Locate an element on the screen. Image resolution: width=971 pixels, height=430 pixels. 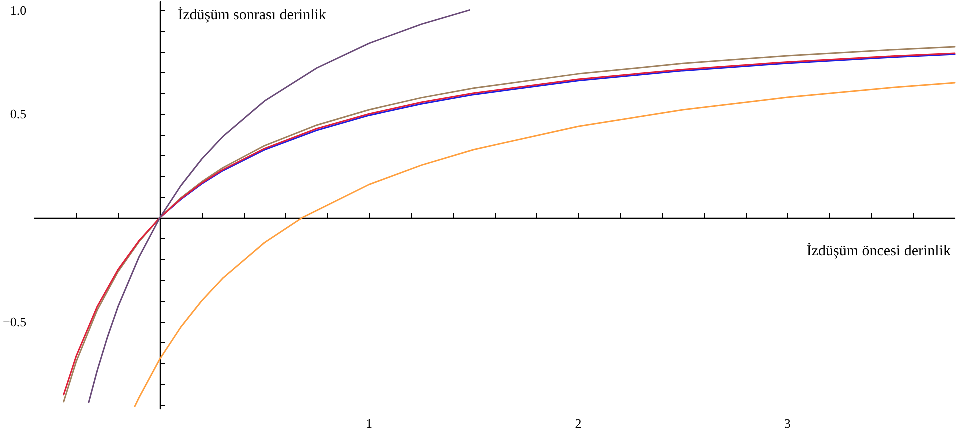
y-axis-title: İzdüşüm sonrası derinlik is located at coordinates (252, 15).